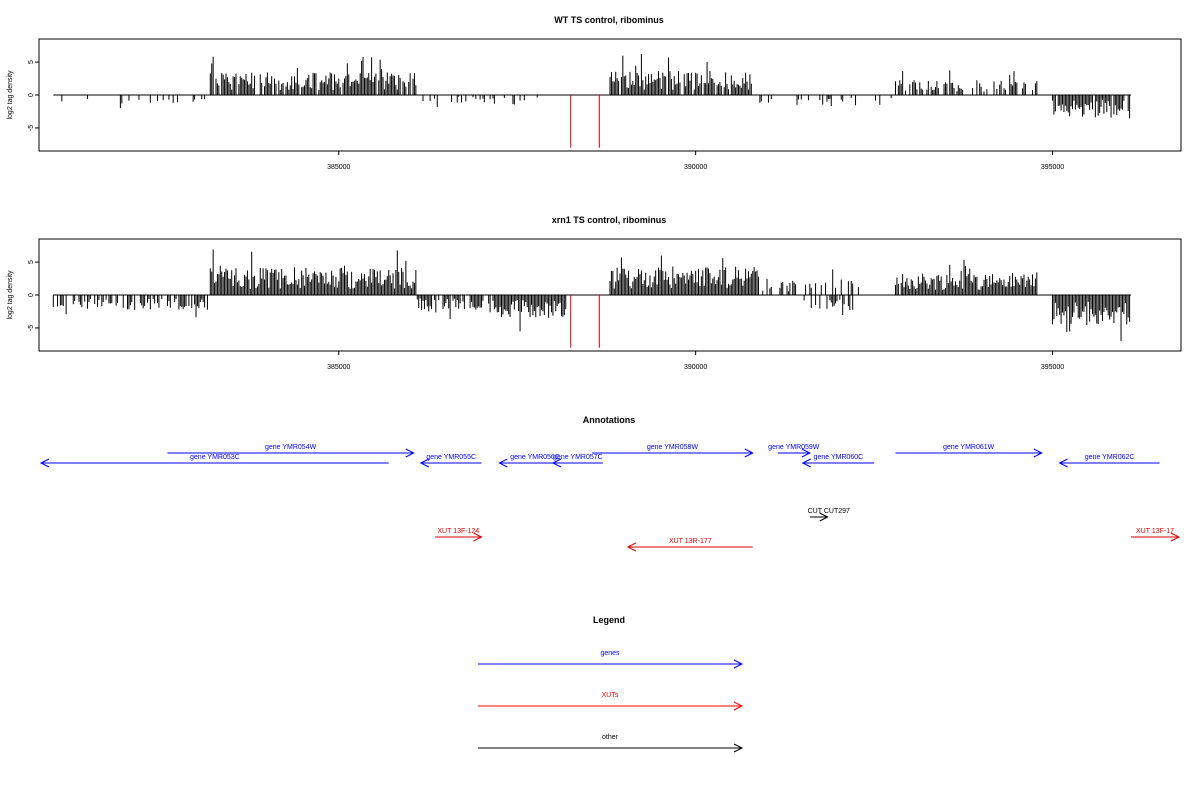  I want to click on xut-feature: XUT 13R-177, so click(689, 545).